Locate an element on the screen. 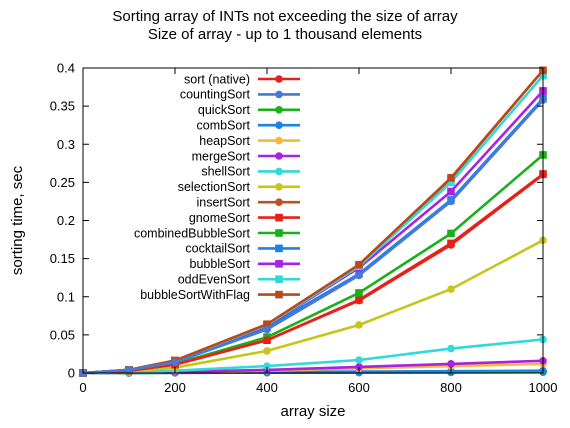  legend-label: mergeSort is located at coordinates (221, 156).